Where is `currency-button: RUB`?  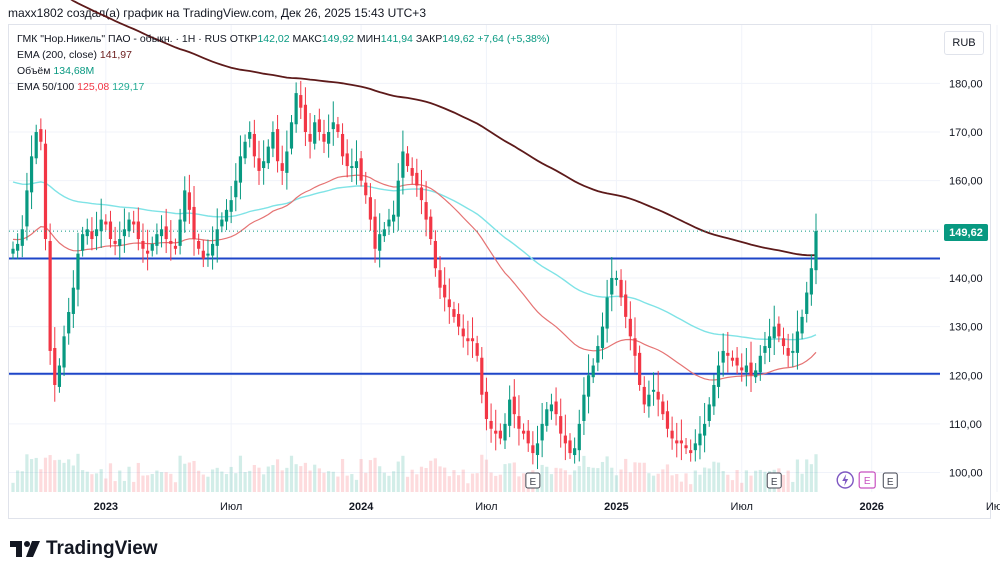
currency-button: RUB is located at coordinates (964, 43).